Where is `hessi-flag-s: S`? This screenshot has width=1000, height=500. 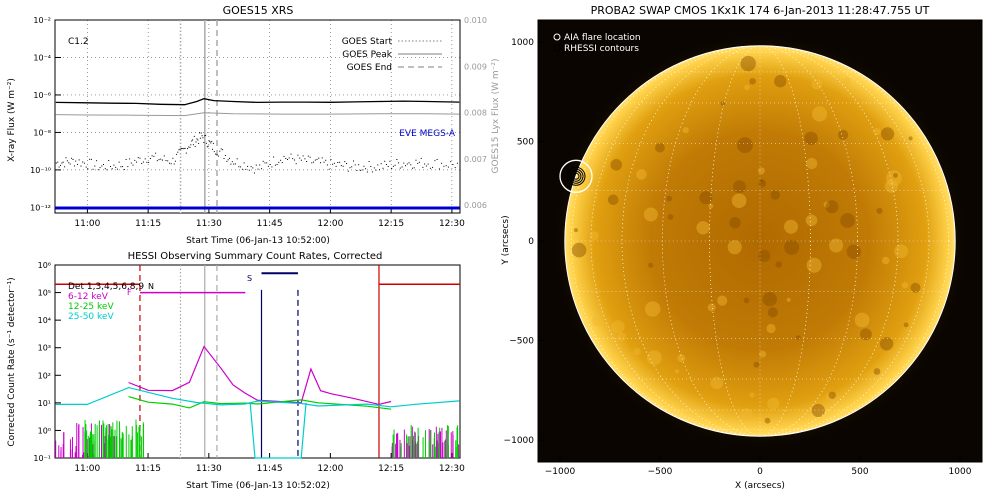 hessi-flag-s: S is located at coordinates (249, 278).